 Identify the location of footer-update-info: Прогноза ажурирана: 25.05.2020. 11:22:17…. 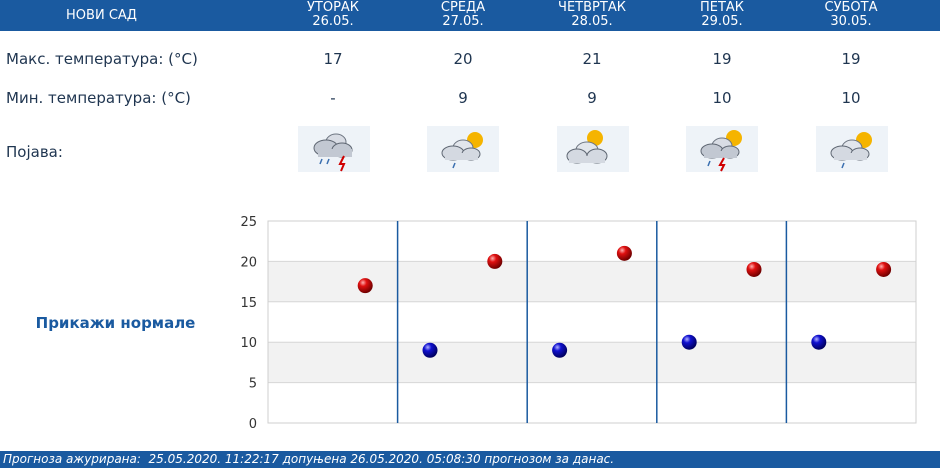
(470, 459).